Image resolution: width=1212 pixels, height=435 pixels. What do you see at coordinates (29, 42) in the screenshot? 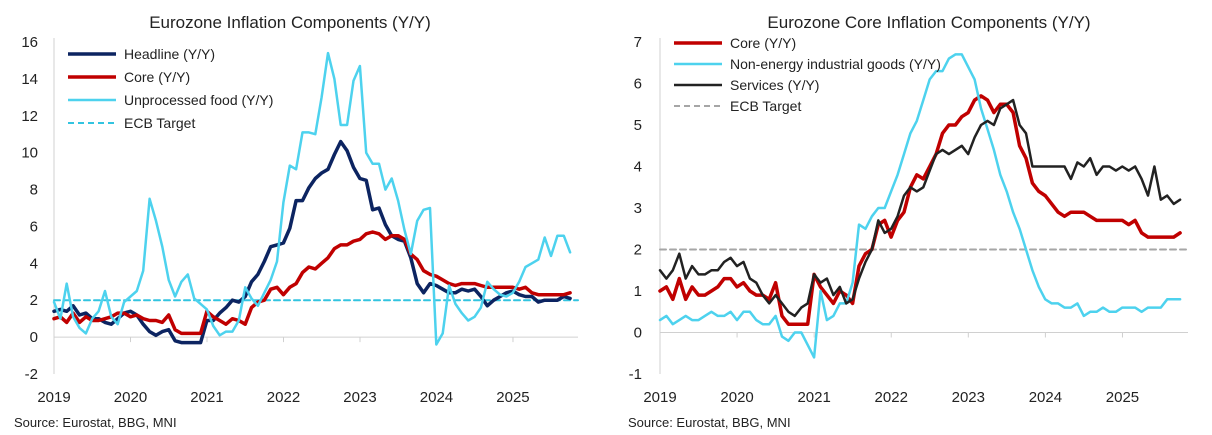
I see `y-tick-label: 16` at bounding box center [29, 42].